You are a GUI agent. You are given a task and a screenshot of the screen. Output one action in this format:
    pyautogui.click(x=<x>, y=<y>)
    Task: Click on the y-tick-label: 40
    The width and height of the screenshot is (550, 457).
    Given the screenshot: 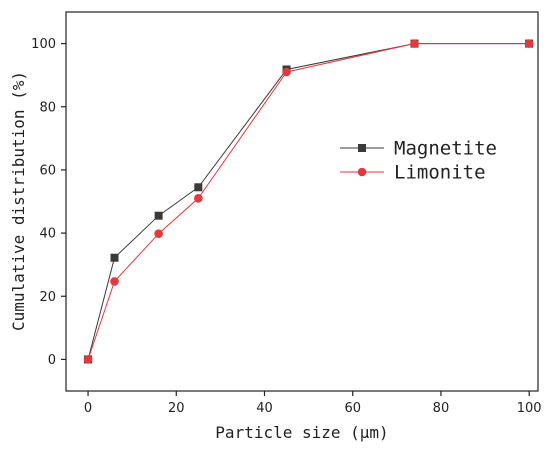 What is the action you would take?
    pyautogui.click(x=47, y=234)
    